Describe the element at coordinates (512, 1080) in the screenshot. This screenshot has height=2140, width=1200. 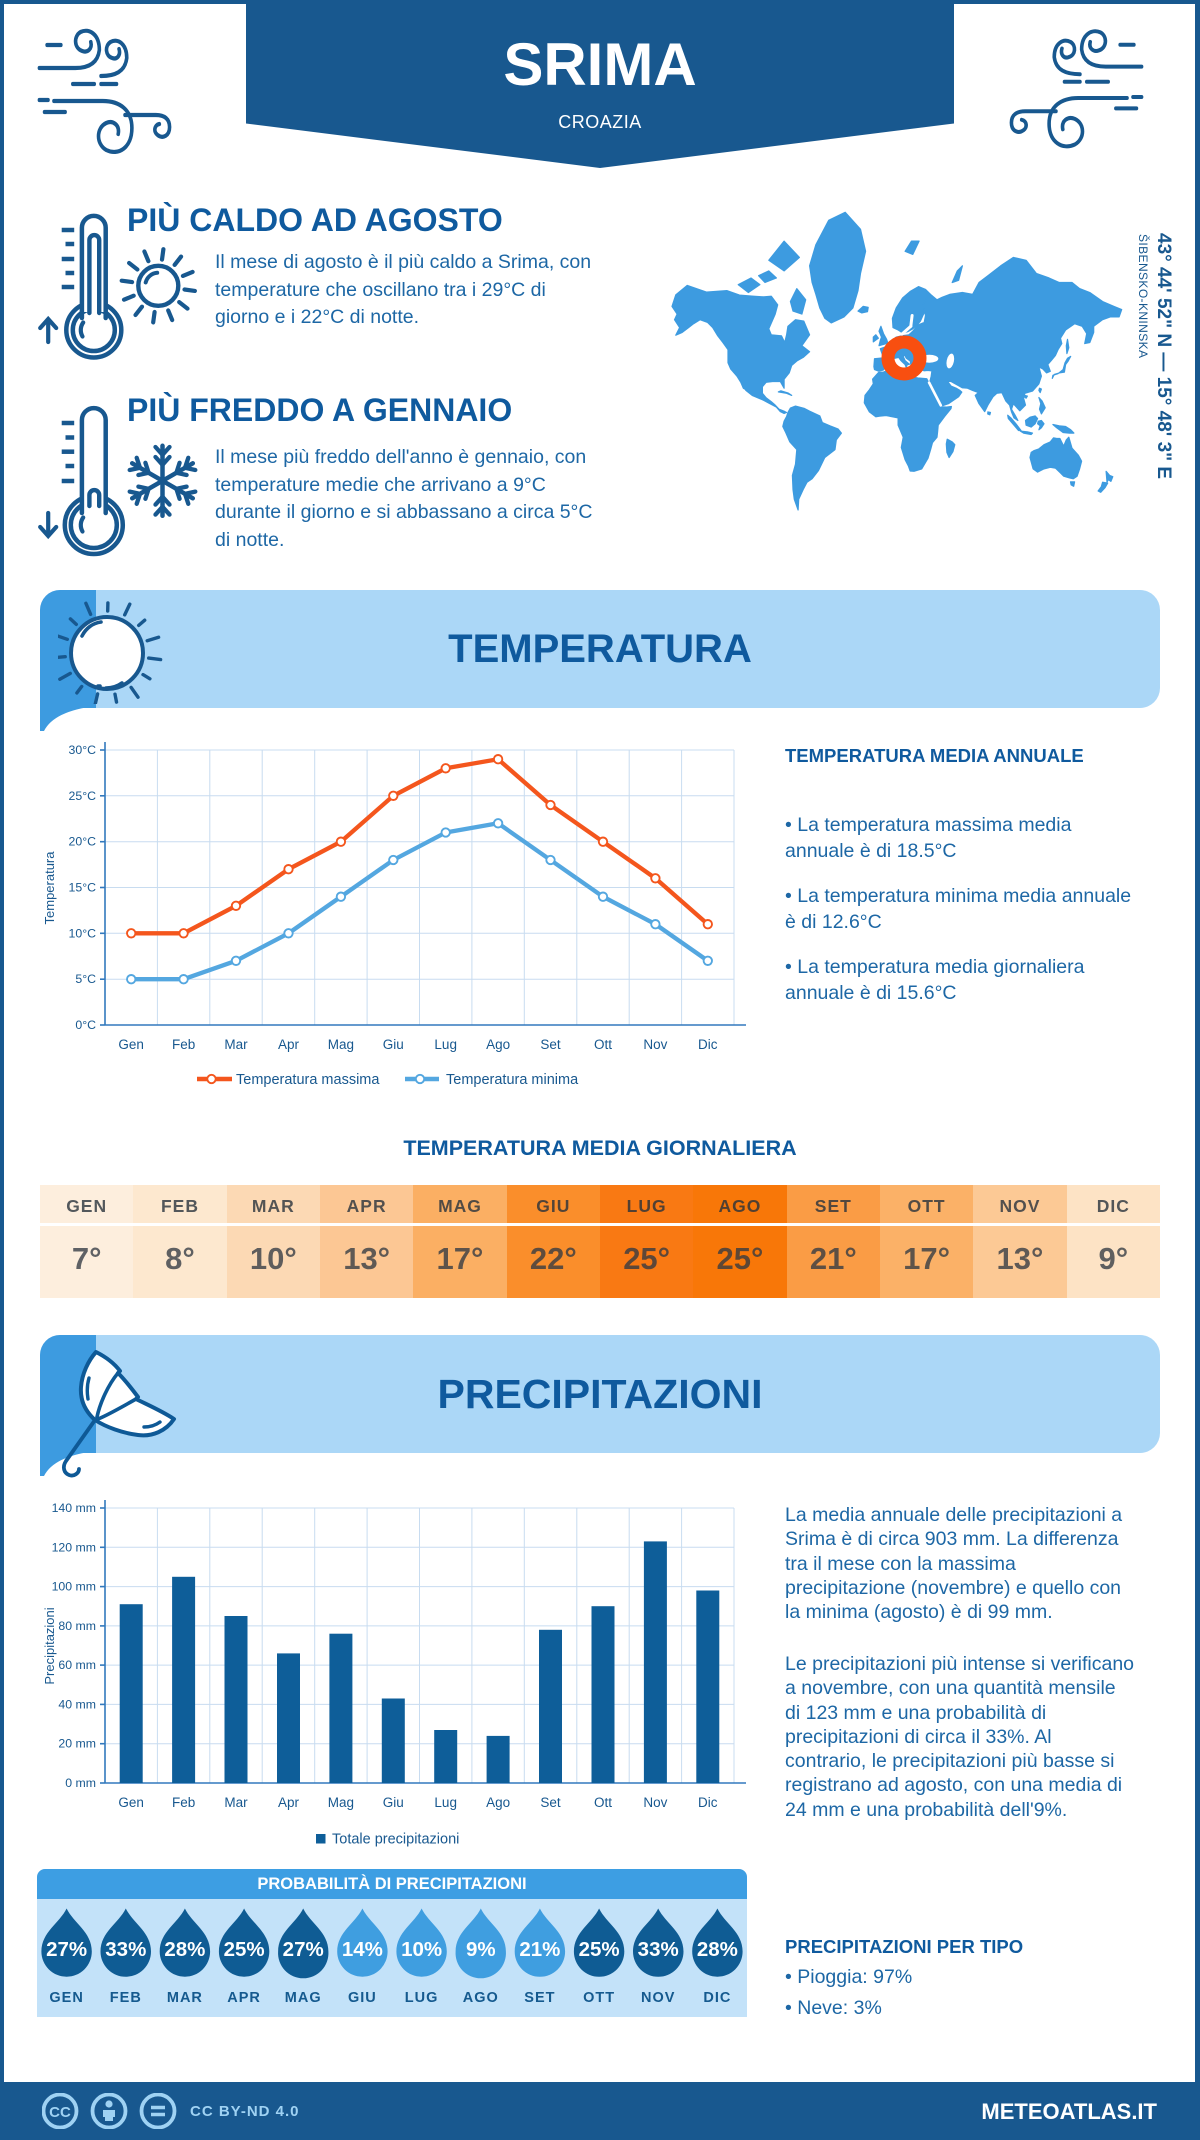
I see `svg-text: Temperatura minima` at that location.